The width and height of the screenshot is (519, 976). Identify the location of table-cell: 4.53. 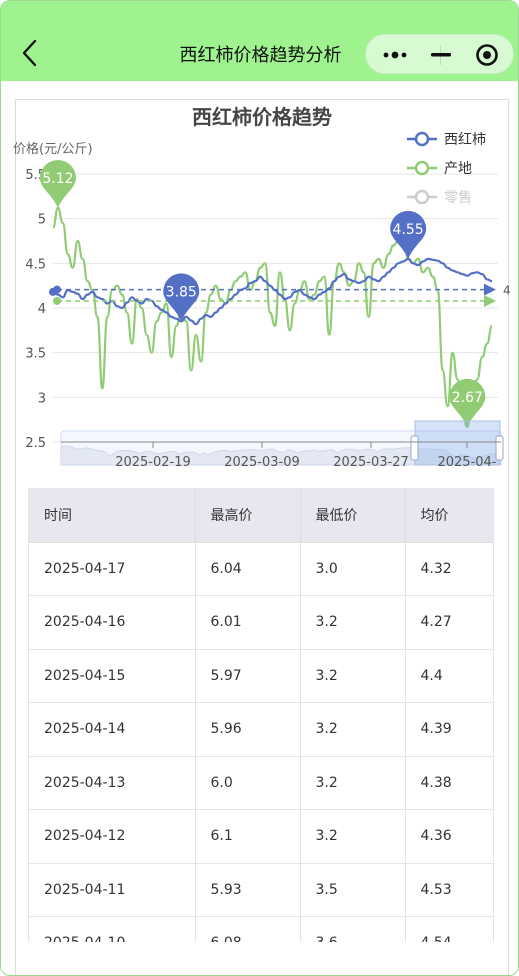
(449, 890).